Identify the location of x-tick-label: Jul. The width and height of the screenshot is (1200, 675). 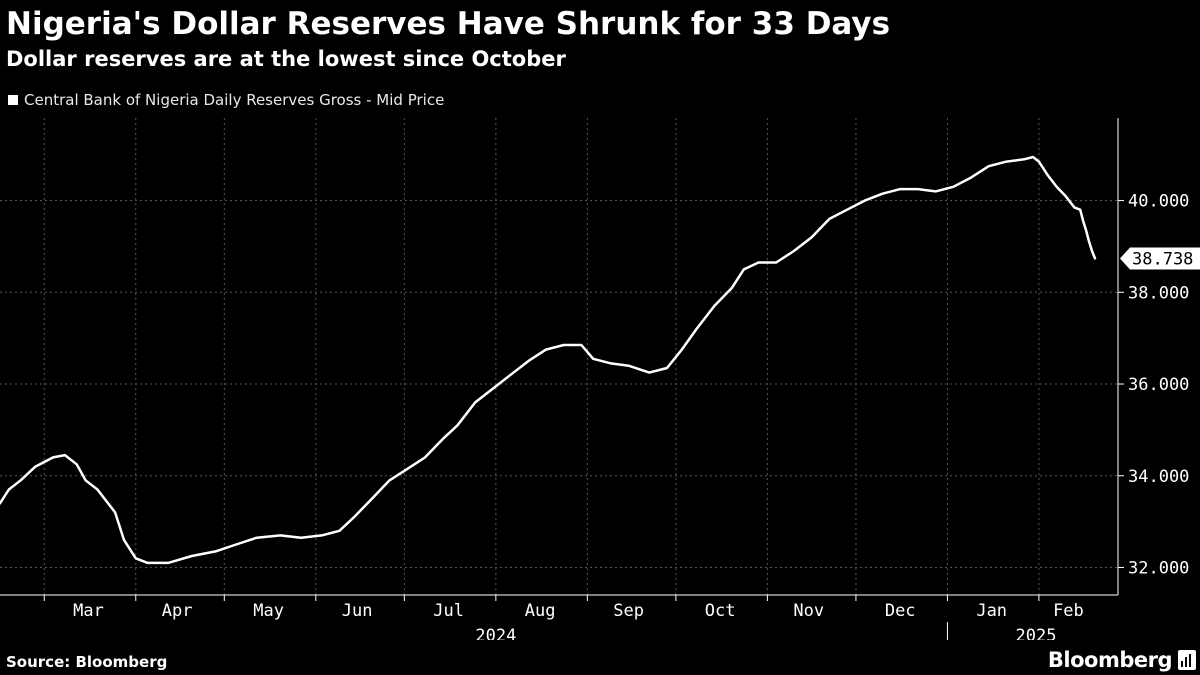
(448, 611).